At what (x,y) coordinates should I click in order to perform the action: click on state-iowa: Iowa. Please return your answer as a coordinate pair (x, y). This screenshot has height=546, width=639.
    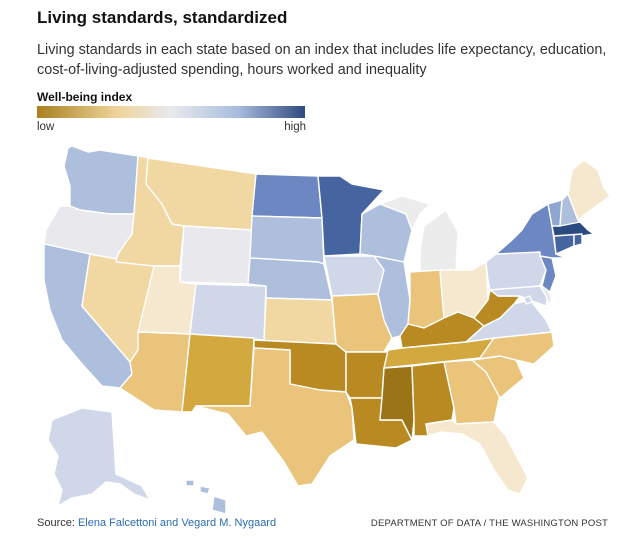
    Looking at the image, I should click on (354, 276).